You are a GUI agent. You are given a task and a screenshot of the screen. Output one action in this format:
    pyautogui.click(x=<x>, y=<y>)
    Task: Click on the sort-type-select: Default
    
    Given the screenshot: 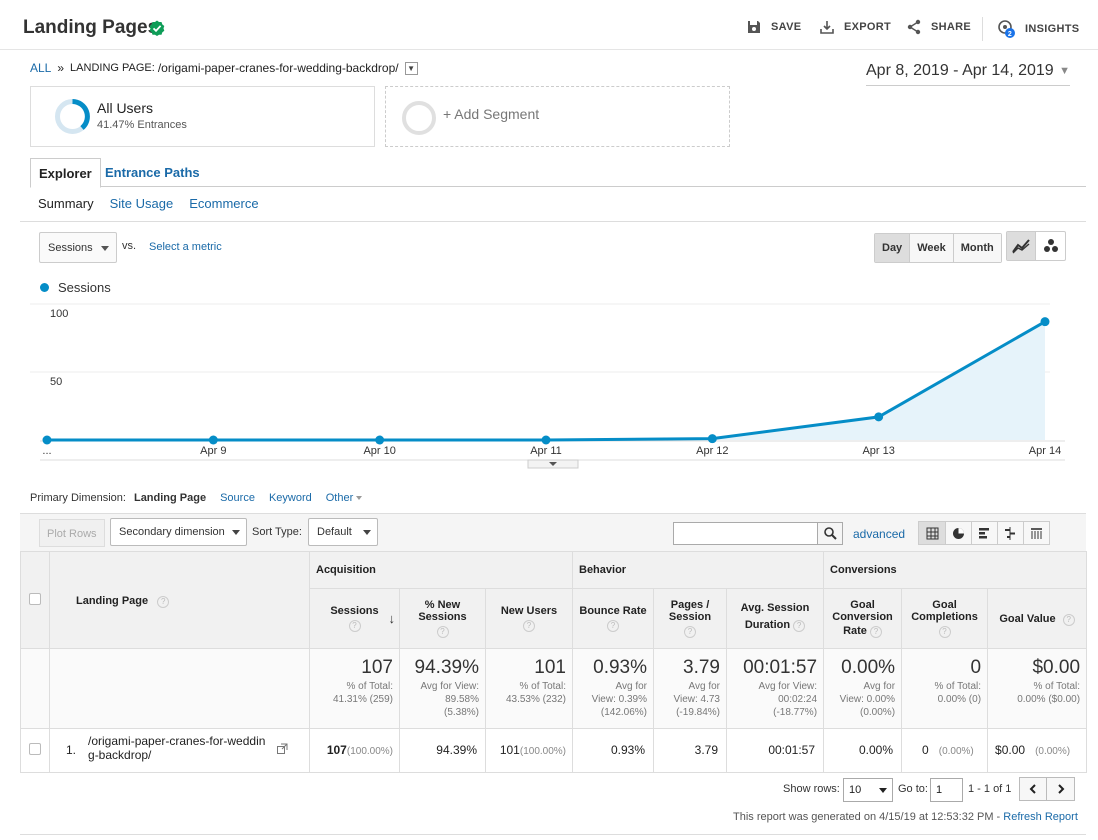 What is the action you would take?
    pyautogui.click(x=343, y=532)
    